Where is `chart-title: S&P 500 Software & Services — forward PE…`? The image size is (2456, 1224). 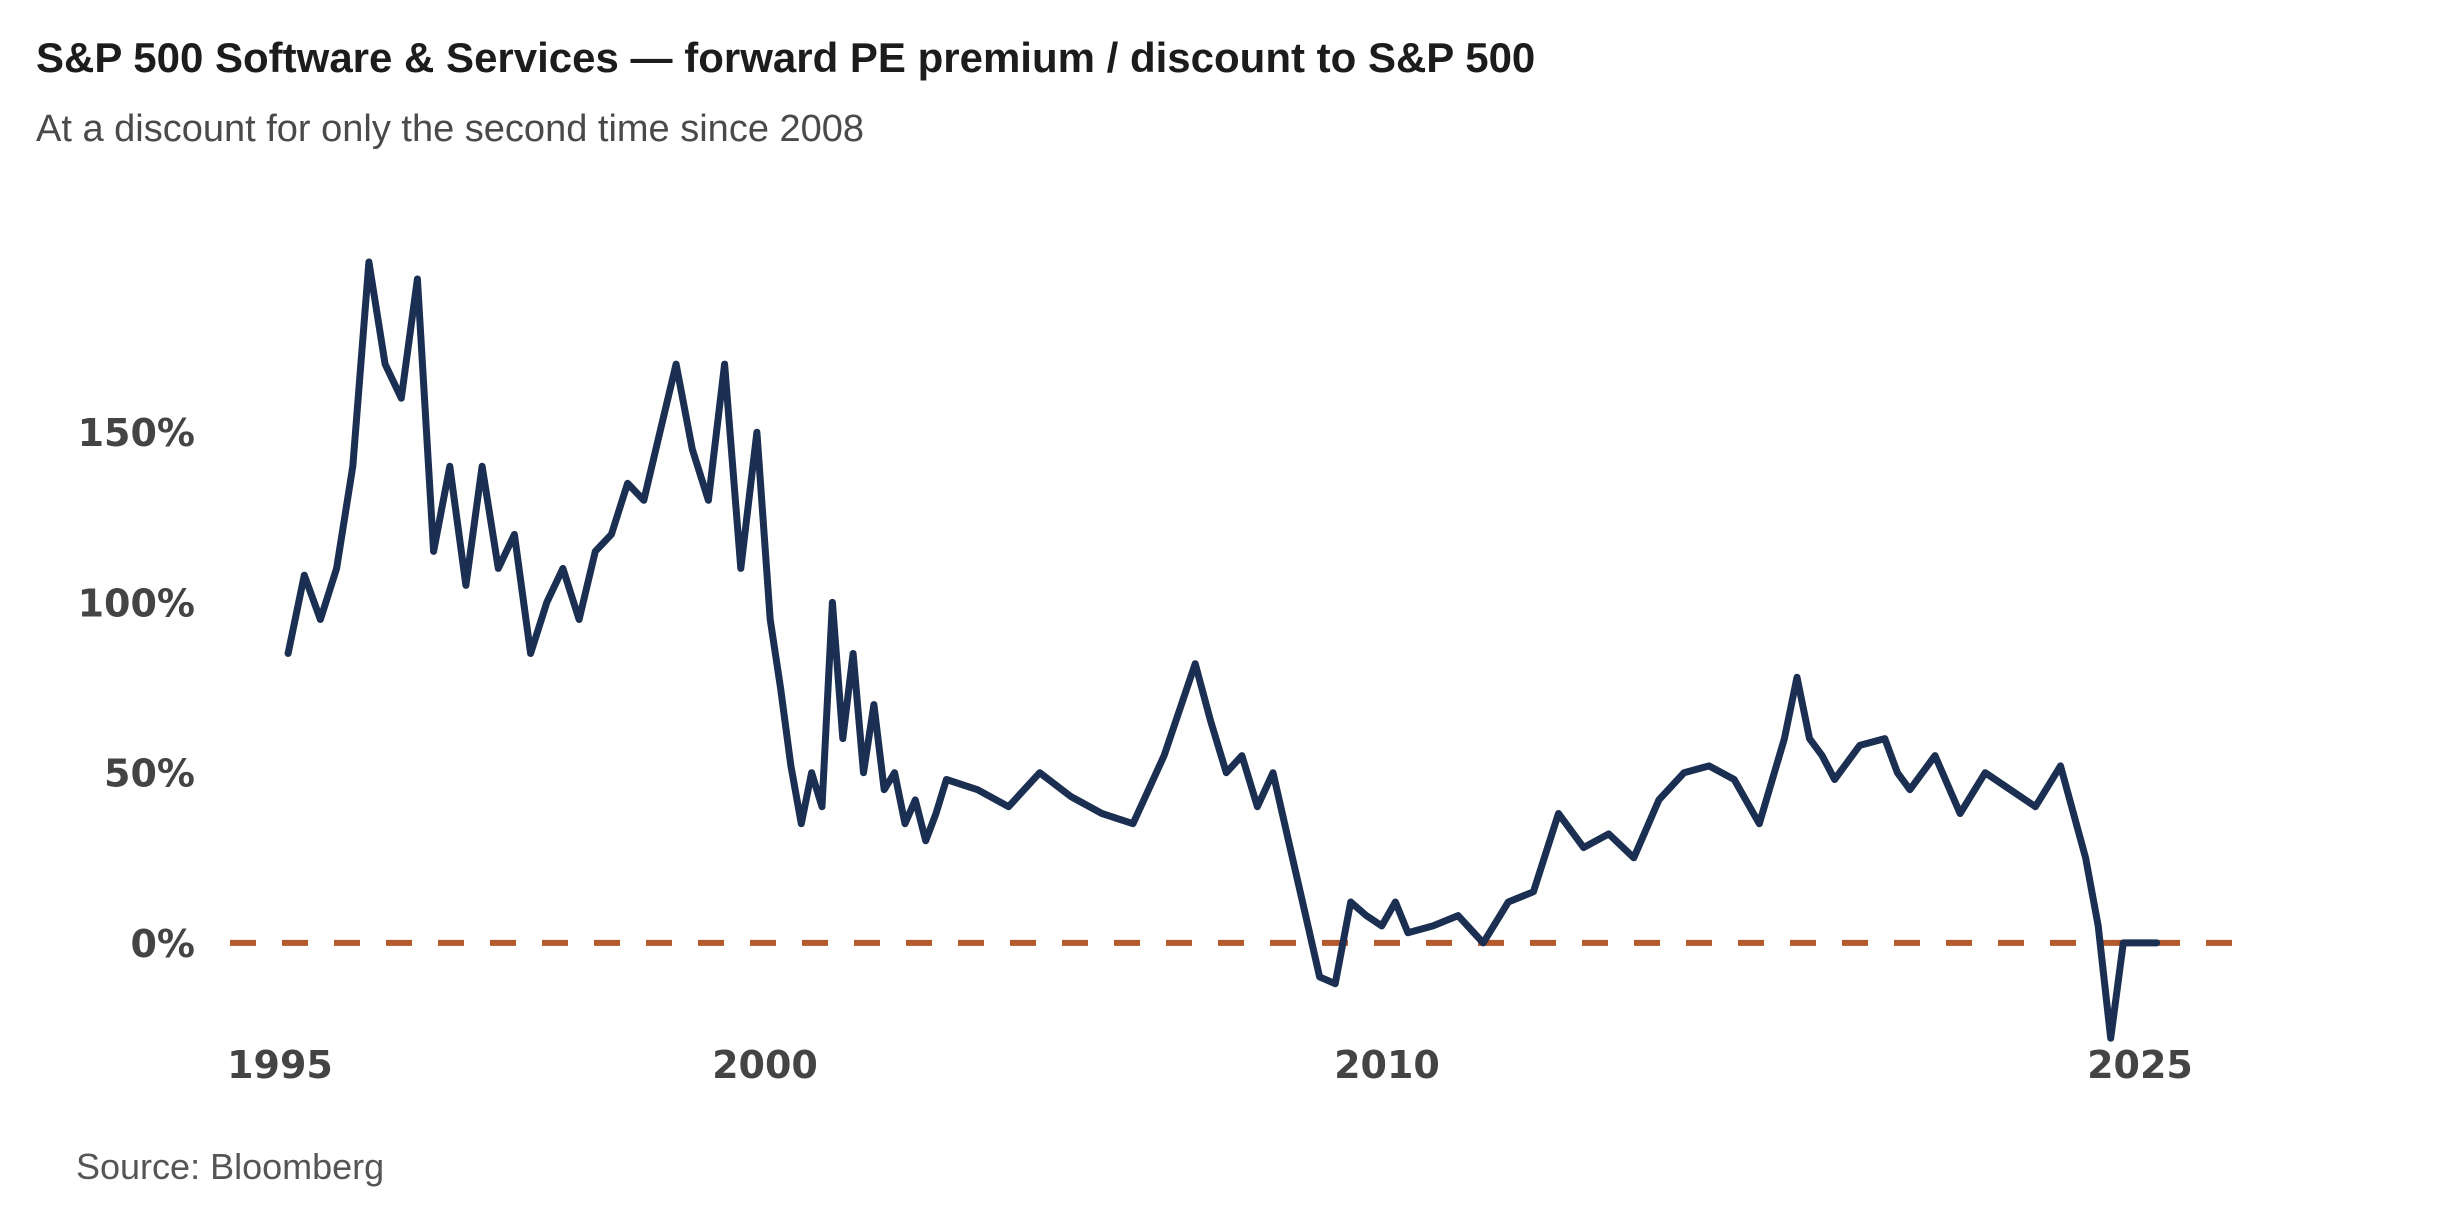 chart-title: S&P 500 Software & Services — forward PE… is located at coordinates (786, 57).